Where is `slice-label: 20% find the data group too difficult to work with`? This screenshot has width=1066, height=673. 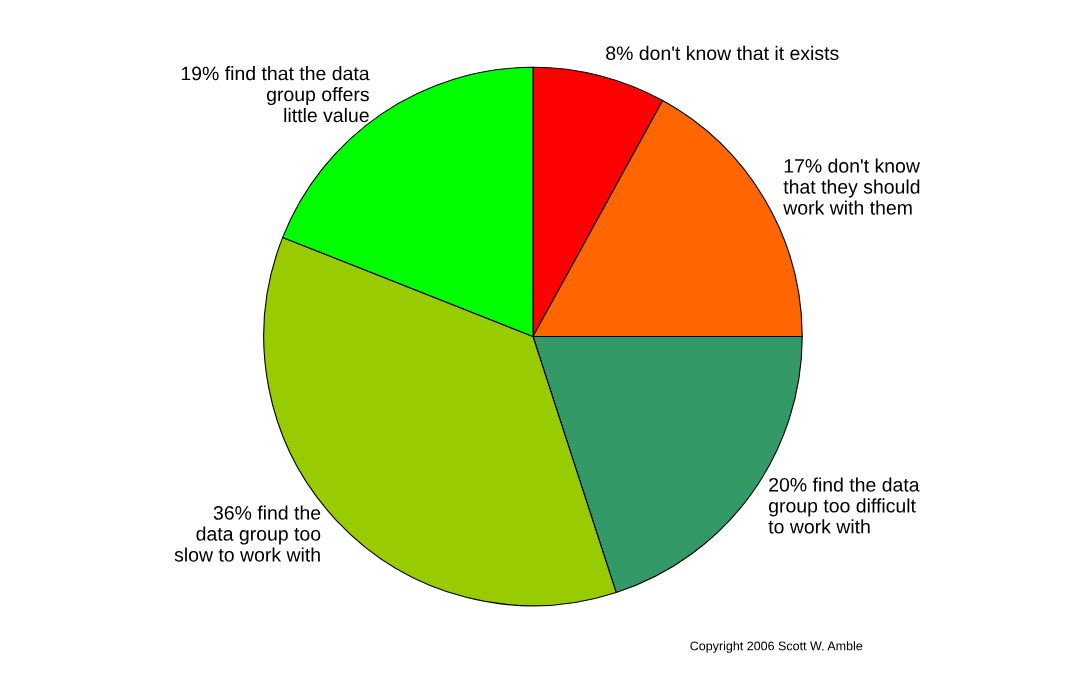 slice-label: 20% find the data group too difficult to work with is located at coordinates (844, 505).